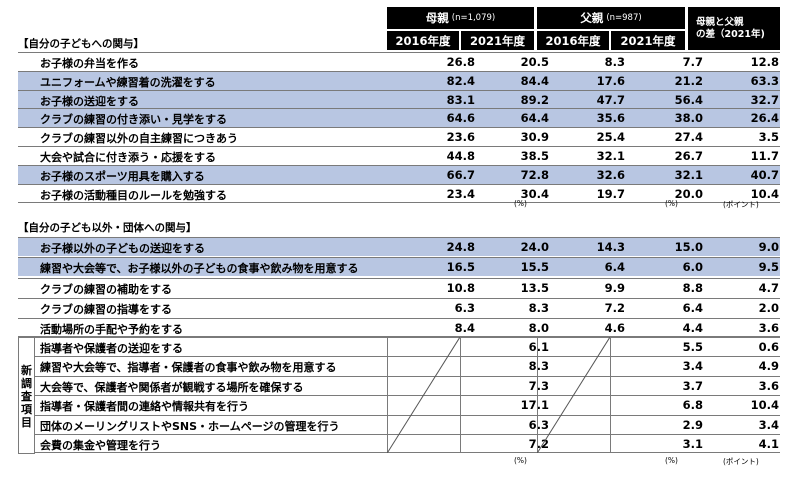 The height and width of the screenshot is (478, 800). I want to click on section2-unit-mother: (%), so click(520, 460).